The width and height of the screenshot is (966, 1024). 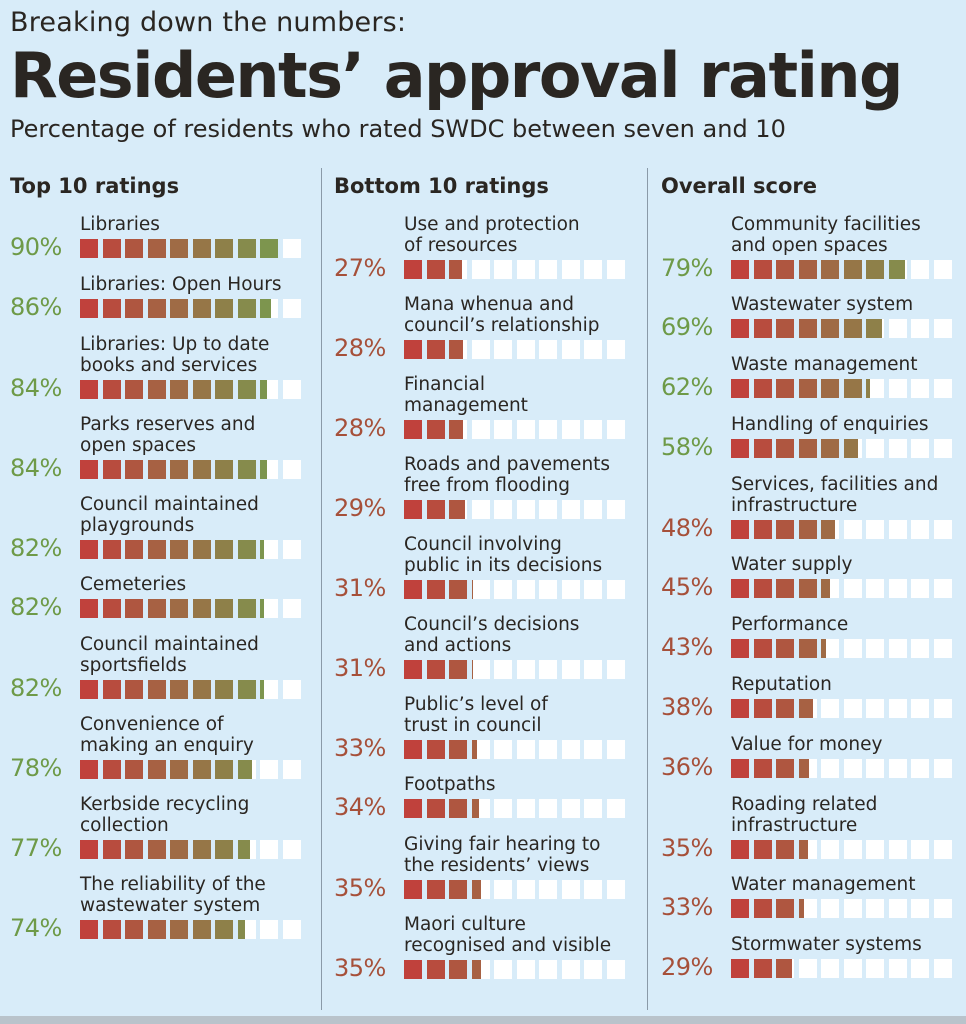 I want to click on rating-percent: 33%, so click(x=687, y=907).